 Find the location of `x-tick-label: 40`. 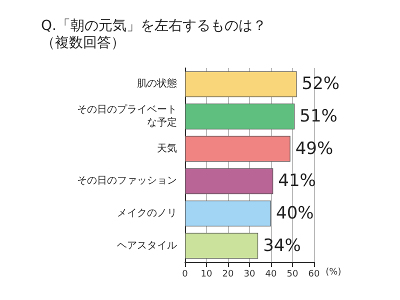

x-tick-label: 40 is located at coordinates (271, 275).